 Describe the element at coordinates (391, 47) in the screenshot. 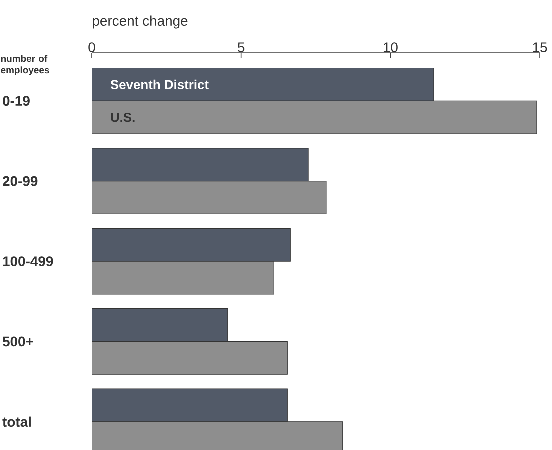

I see `x-tick-label: 10` at that location.